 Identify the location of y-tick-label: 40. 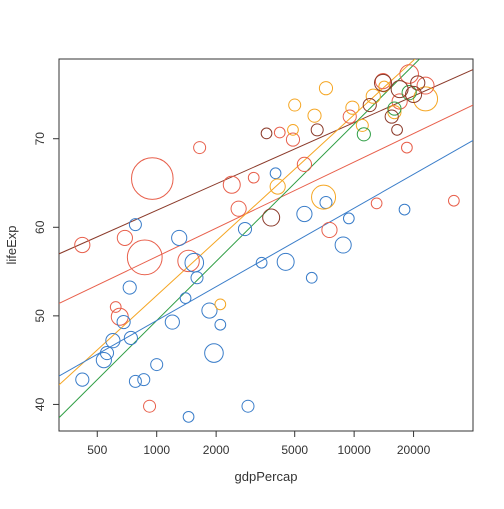
(40, 404).